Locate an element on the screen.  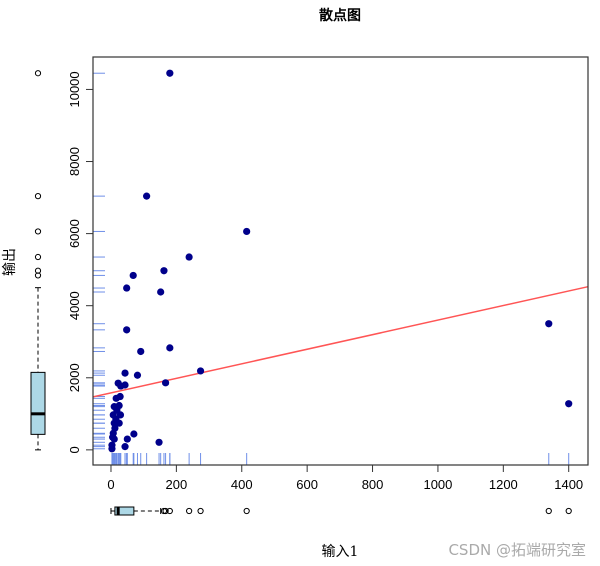
x-tick-label: 600 is located at coordinates (307, 484).